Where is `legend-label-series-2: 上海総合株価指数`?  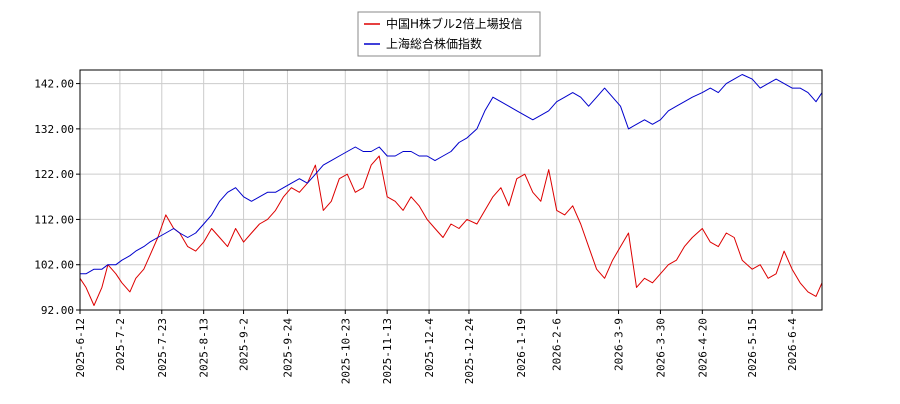
legend-label-series-2: 上海総合株価指数 is located at coordinates (434, 43).